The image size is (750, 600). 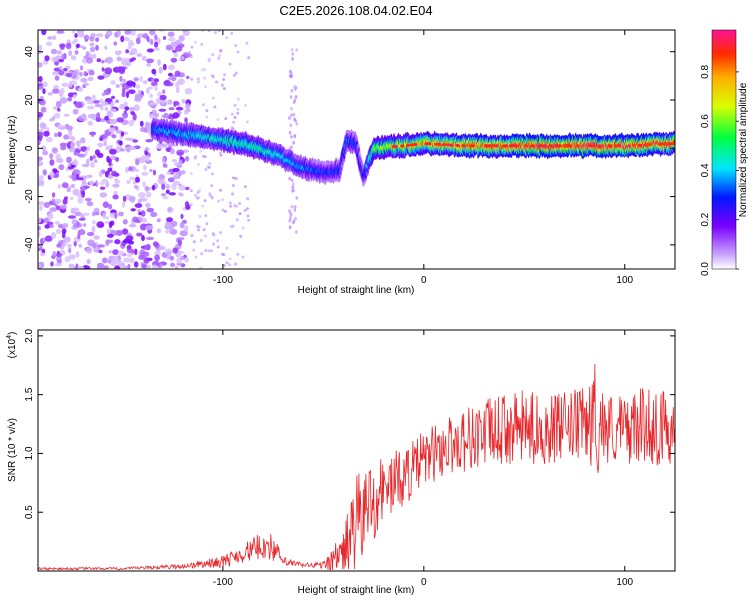 What do you see at coordinates (29, 394) in the screenshot?
I see `y-tick-label: 1.5` at bounding box center [29, 394].